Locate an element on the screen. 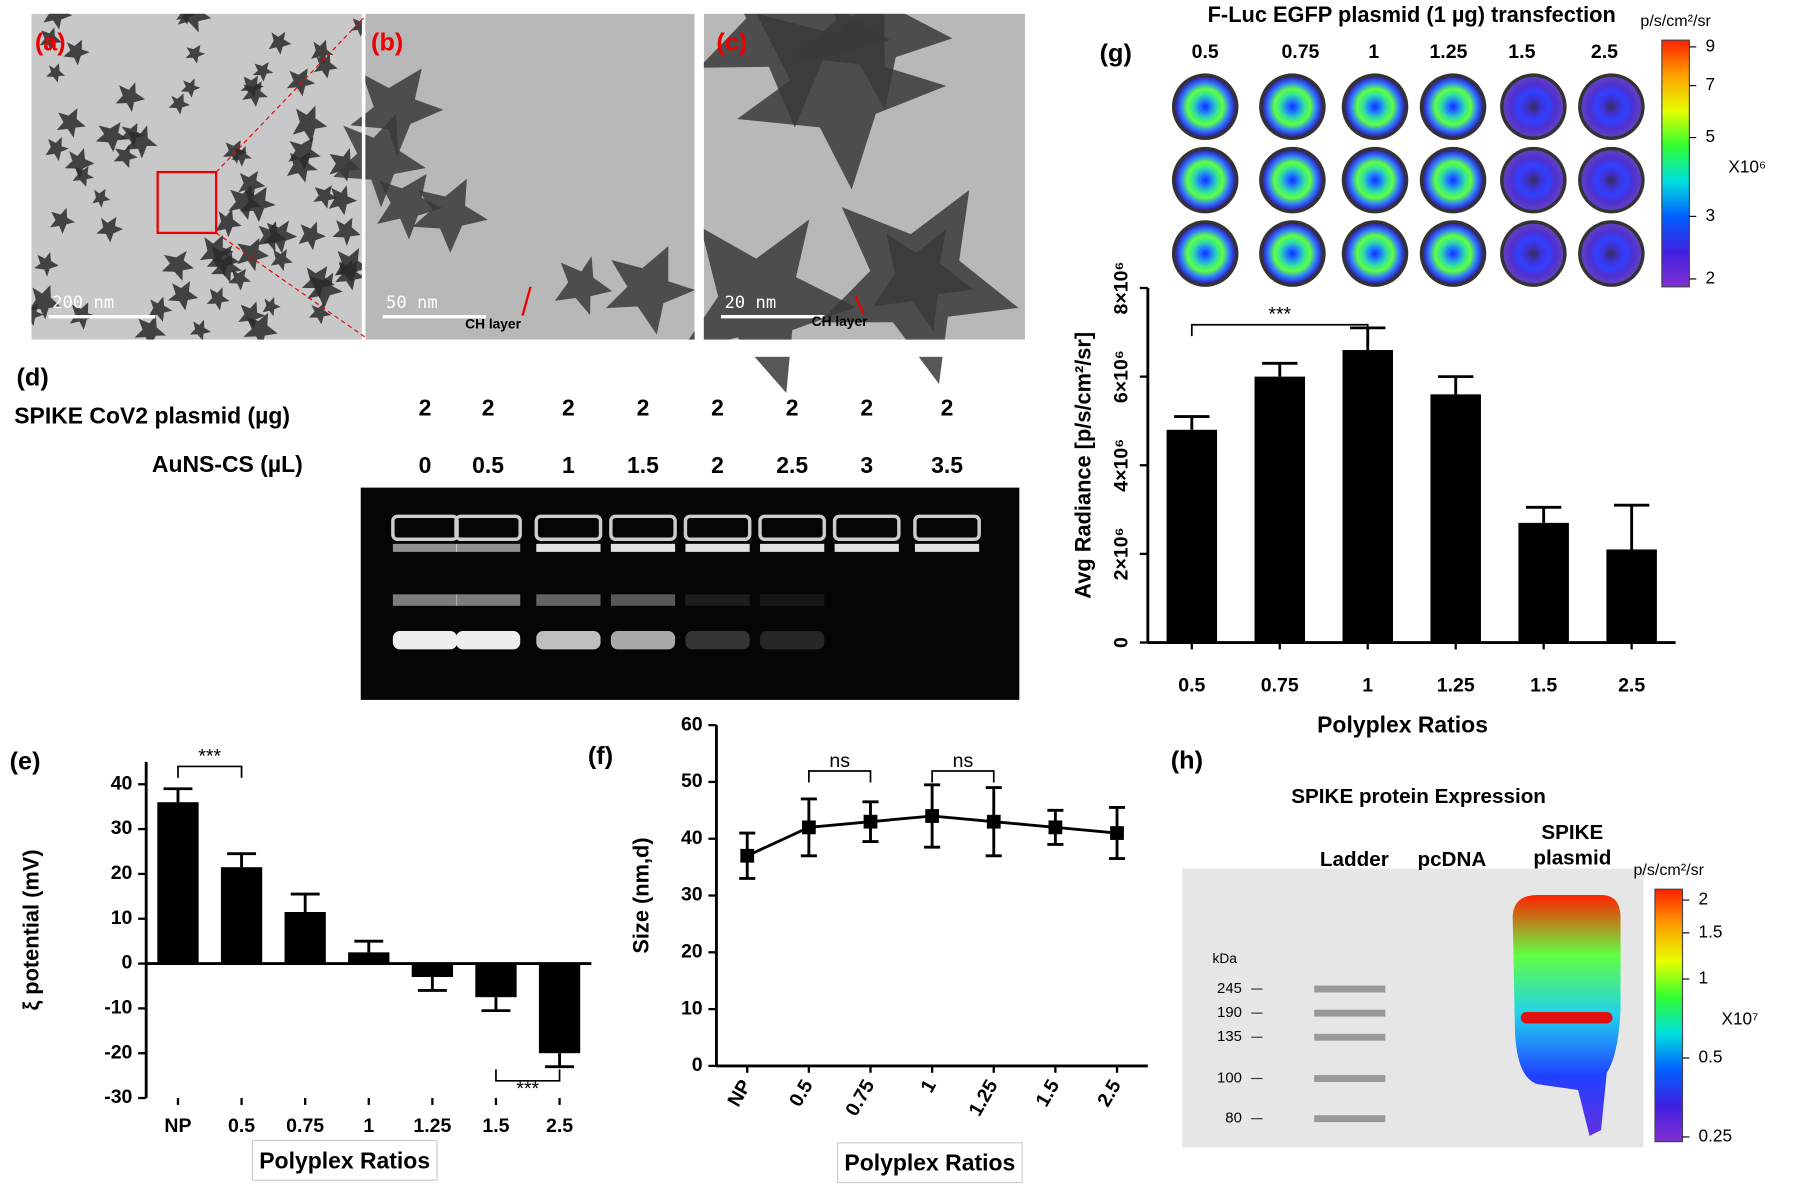 The width and height of the screenshot is (1800, 1199). colorbar-tick-label: 1 is located at coordinates (1704, 978).